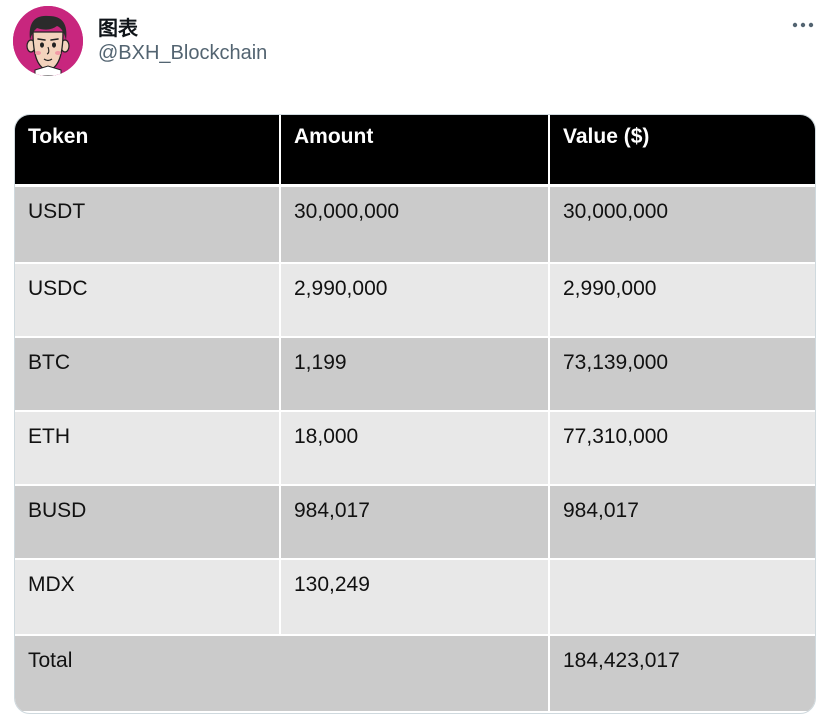 This screenshot has width=832, height=720. What do you see at coordinates (148, 223) in the screenshot?
I see `cell-token: USDT` at bounding box center [148, 223].